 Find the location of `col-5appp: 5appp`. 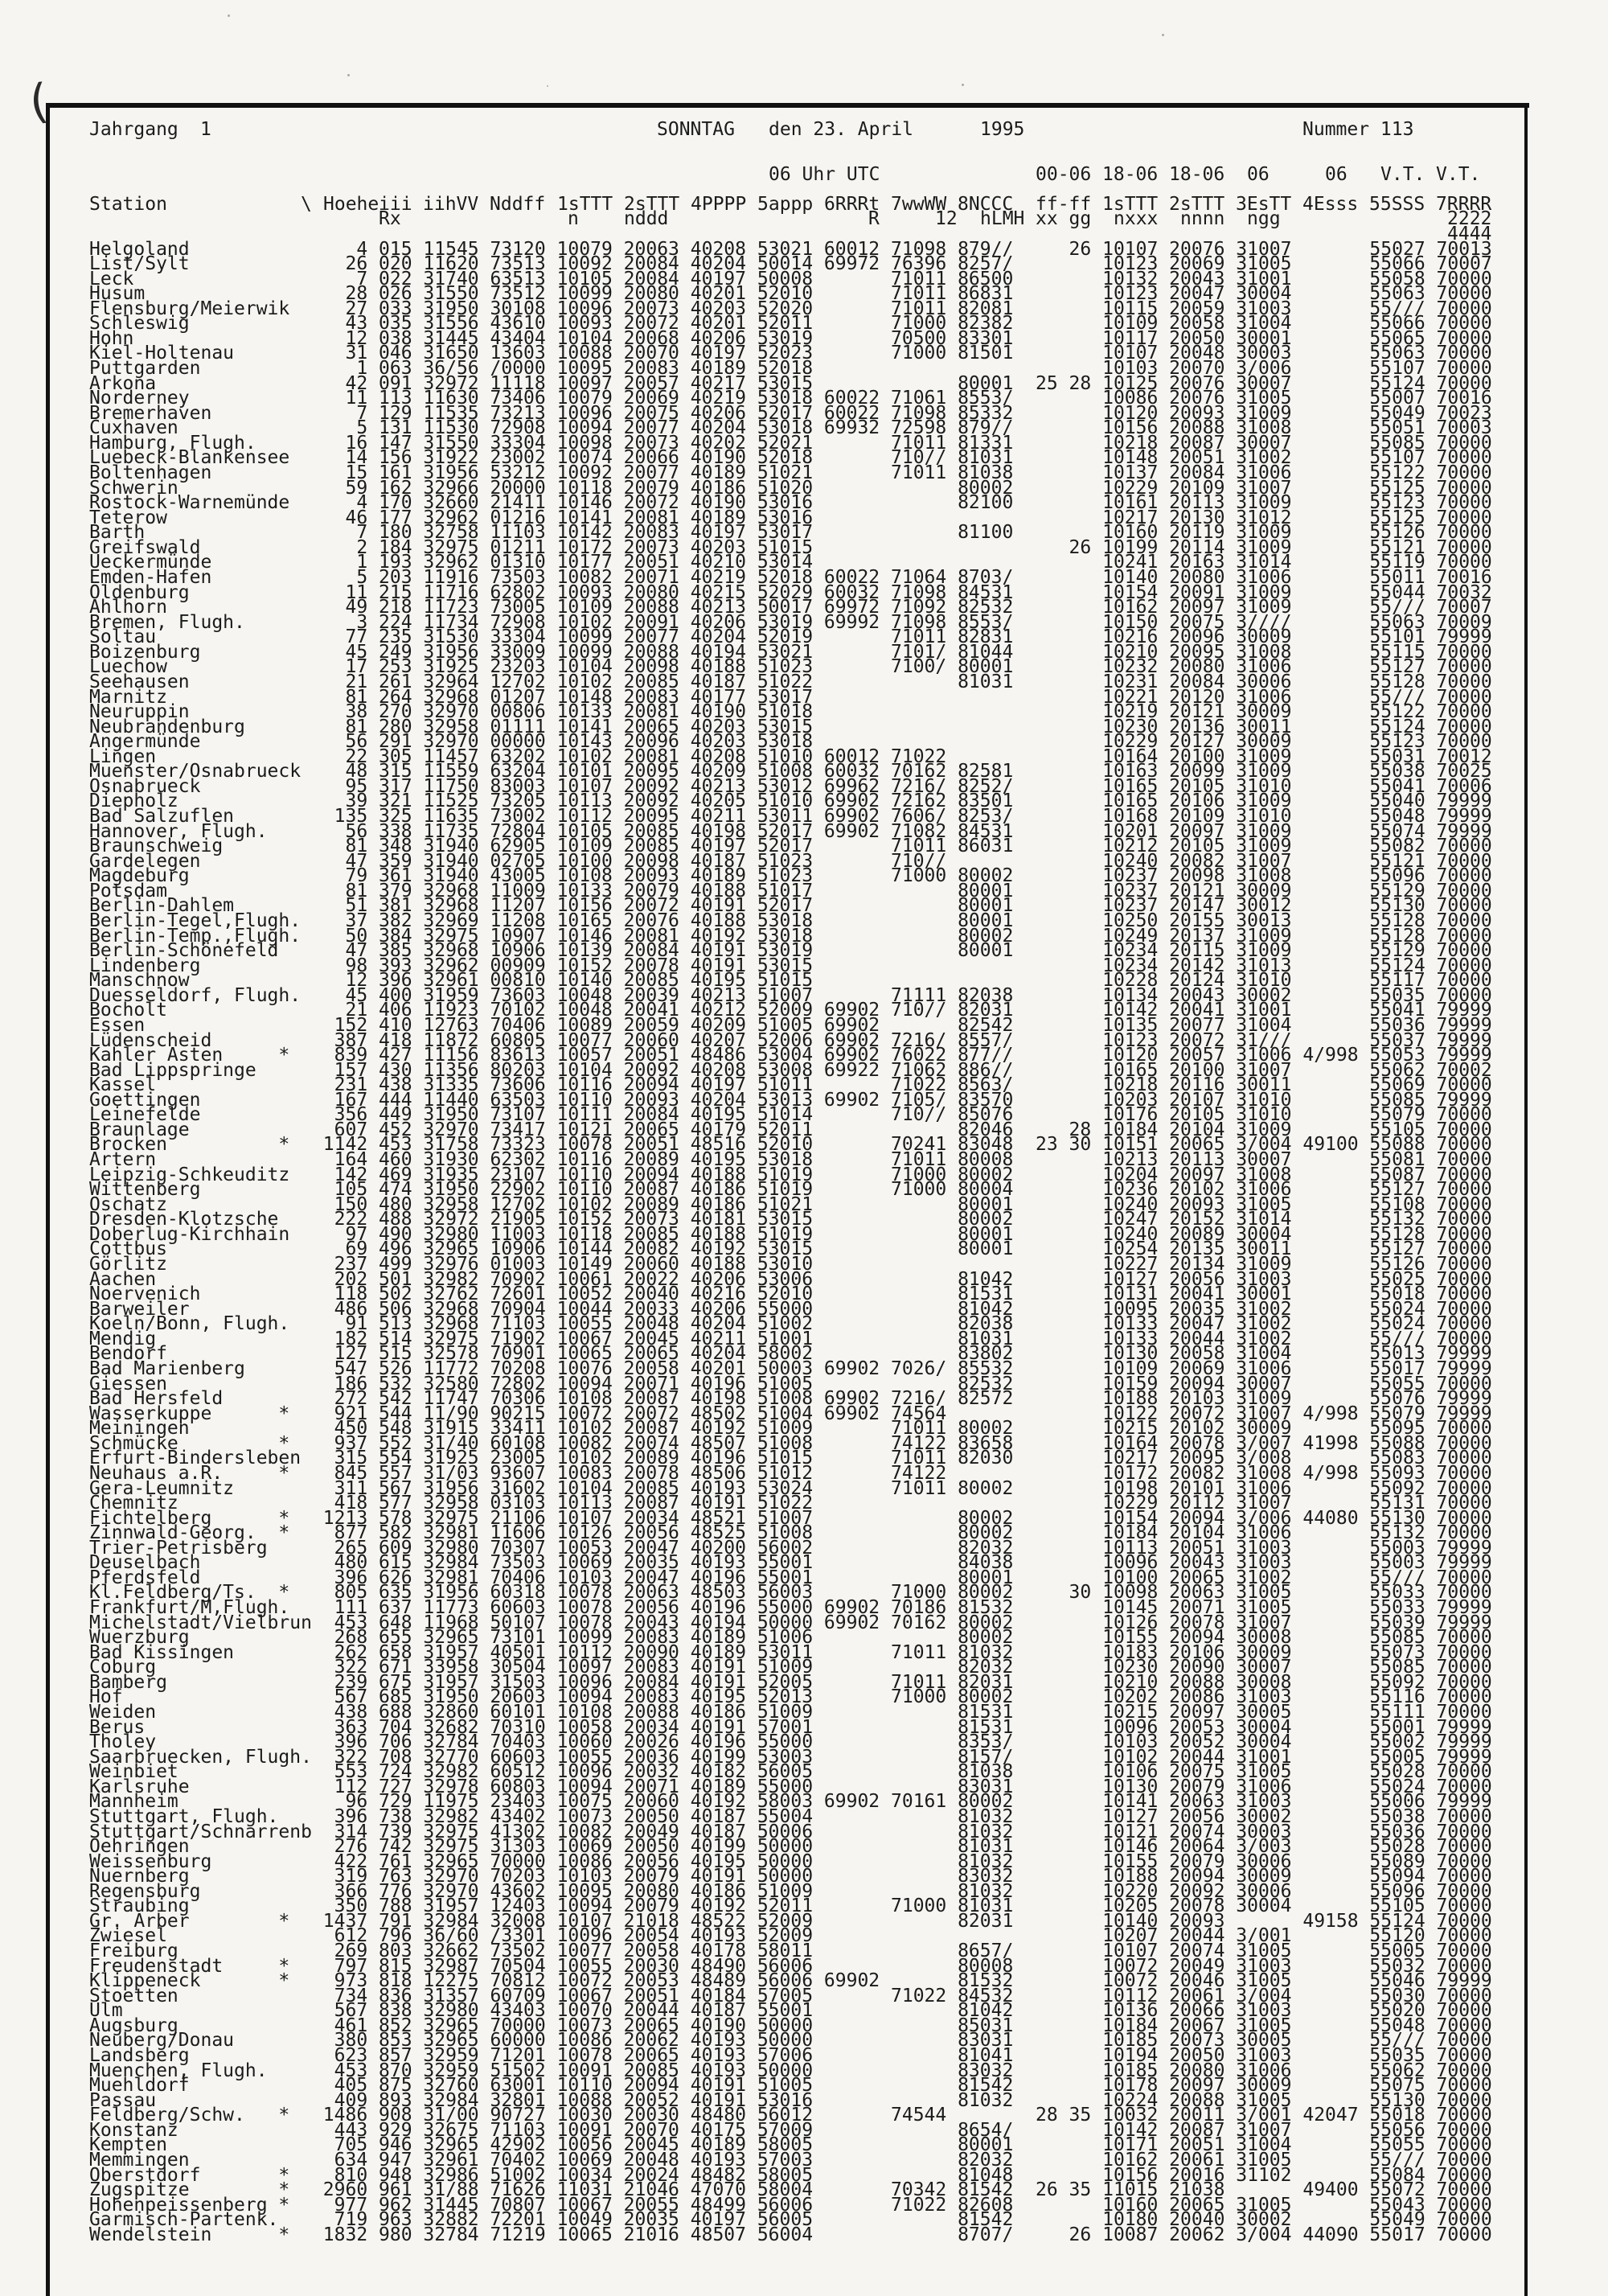

col-5appp: 5appp is located at coordinates (785, 204).